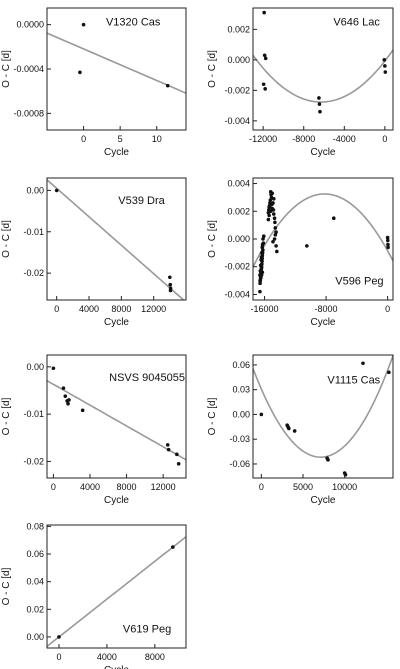 The height and width of the screenshot is (669, 400). Describe the element at coordinates (303, 487) in the screenshot. I see `x-tick-label: 5000` at that location.